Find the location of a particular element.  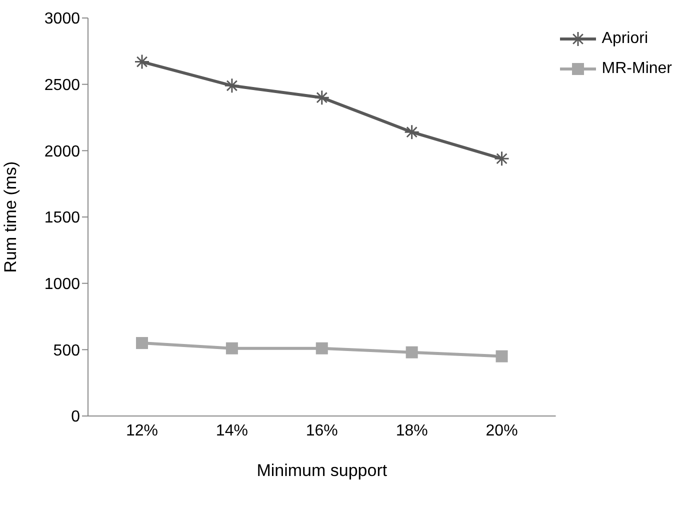

legend-label: Apriori is located at coordinates (625, 39).